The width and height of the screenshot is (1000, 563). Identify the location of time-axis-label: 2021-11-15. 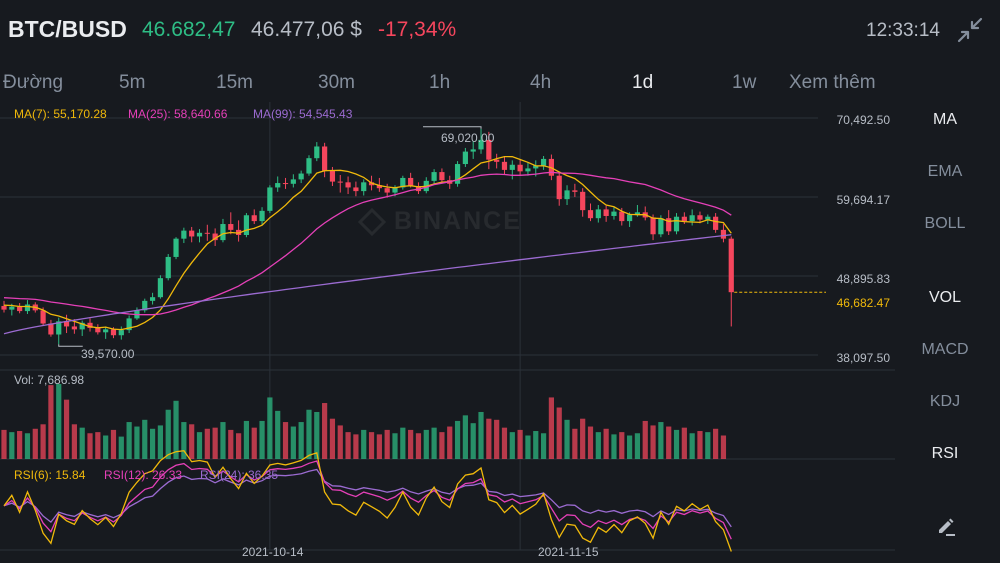
(568, 552).